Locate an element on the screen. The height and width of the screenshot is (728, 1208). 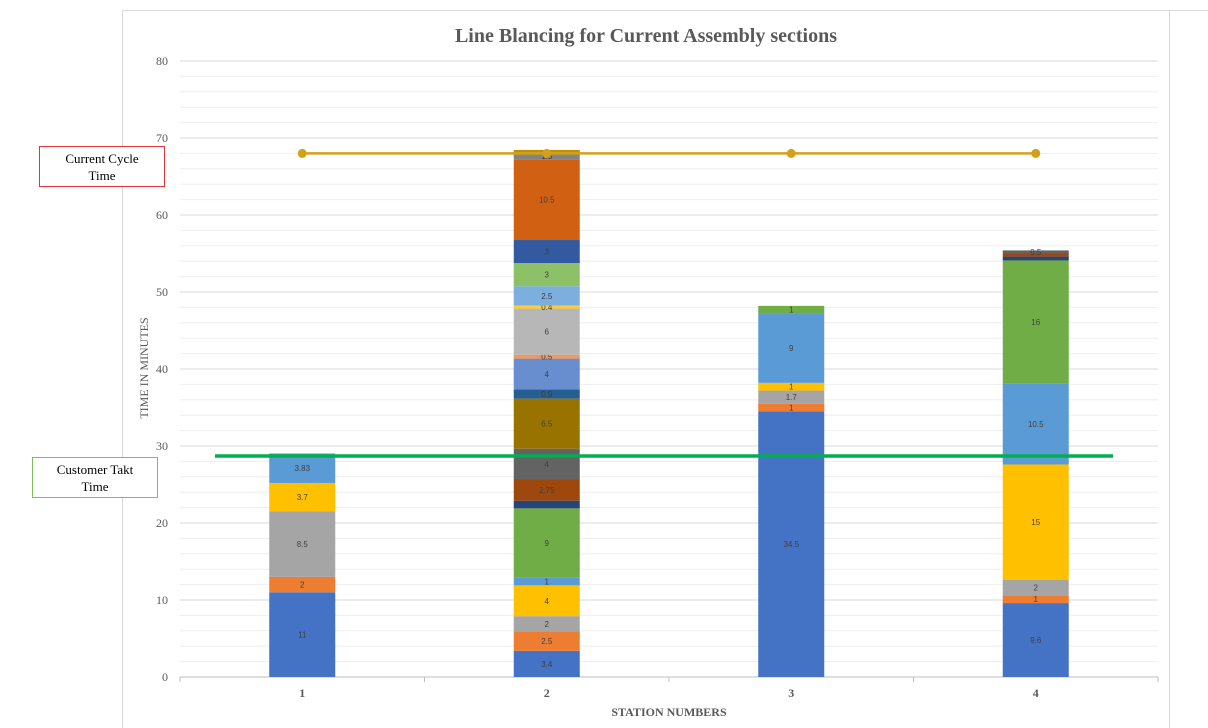
y-tick-label: 60 is located at coordinates (162, 215).